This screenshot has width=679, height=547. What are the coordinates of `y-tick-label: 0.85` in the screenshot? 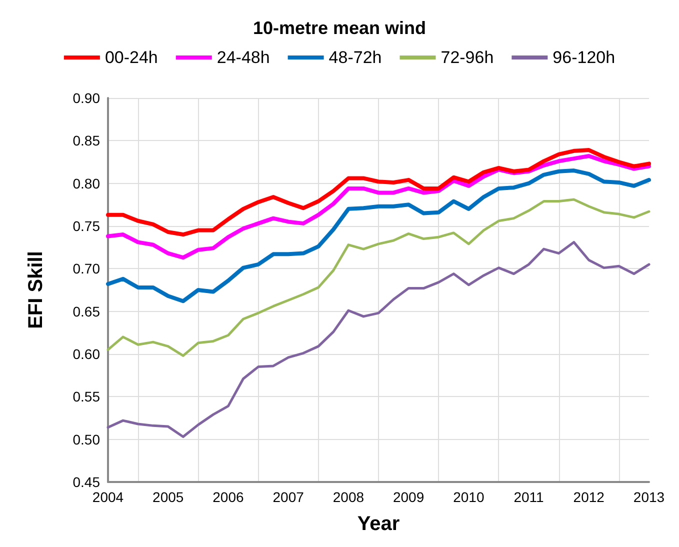 It's located at (86, 140).